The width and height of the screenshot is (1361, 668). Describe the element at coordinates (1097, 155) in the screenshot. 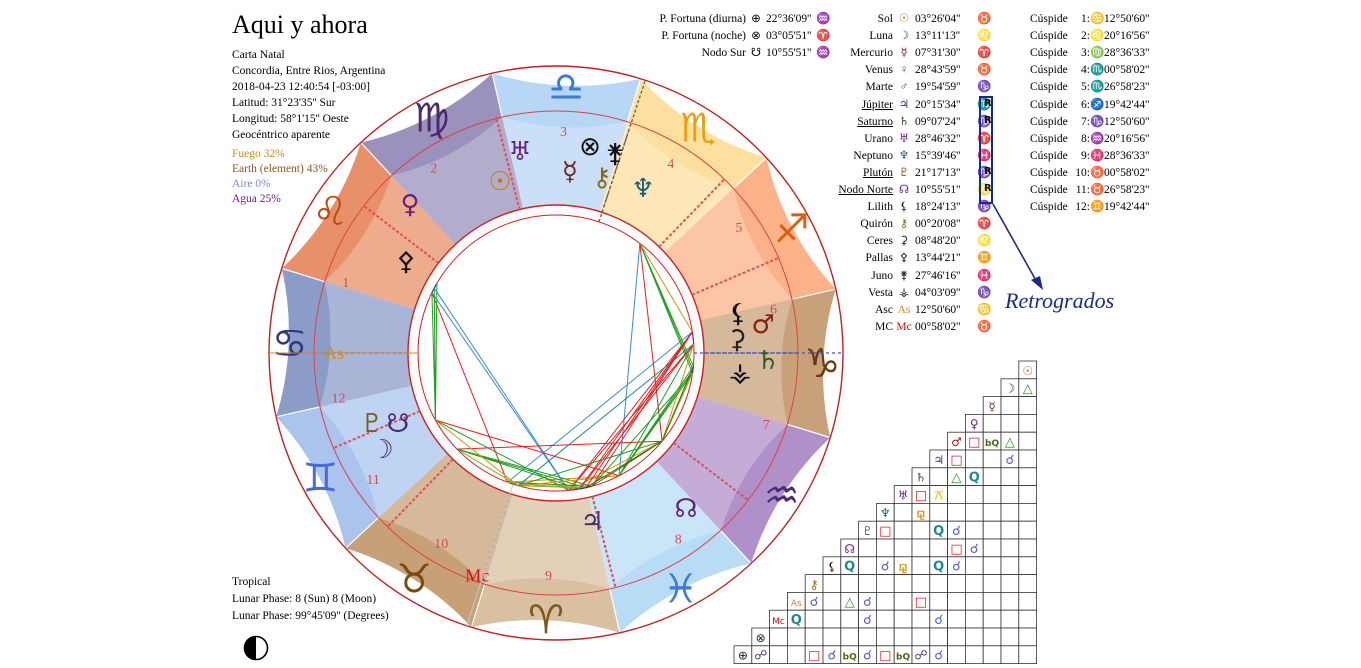

I see `cusp-sign-icon: ♓` at that location.